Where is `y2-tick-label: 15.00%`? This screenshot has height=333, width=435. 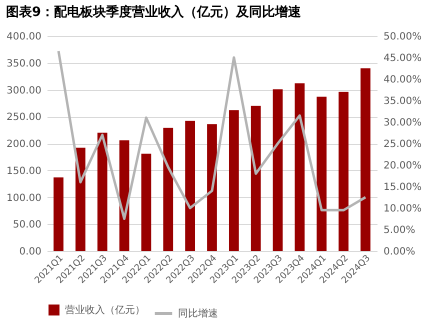
y2-tick-label: 15.00% is located at coordinates (403, 187).